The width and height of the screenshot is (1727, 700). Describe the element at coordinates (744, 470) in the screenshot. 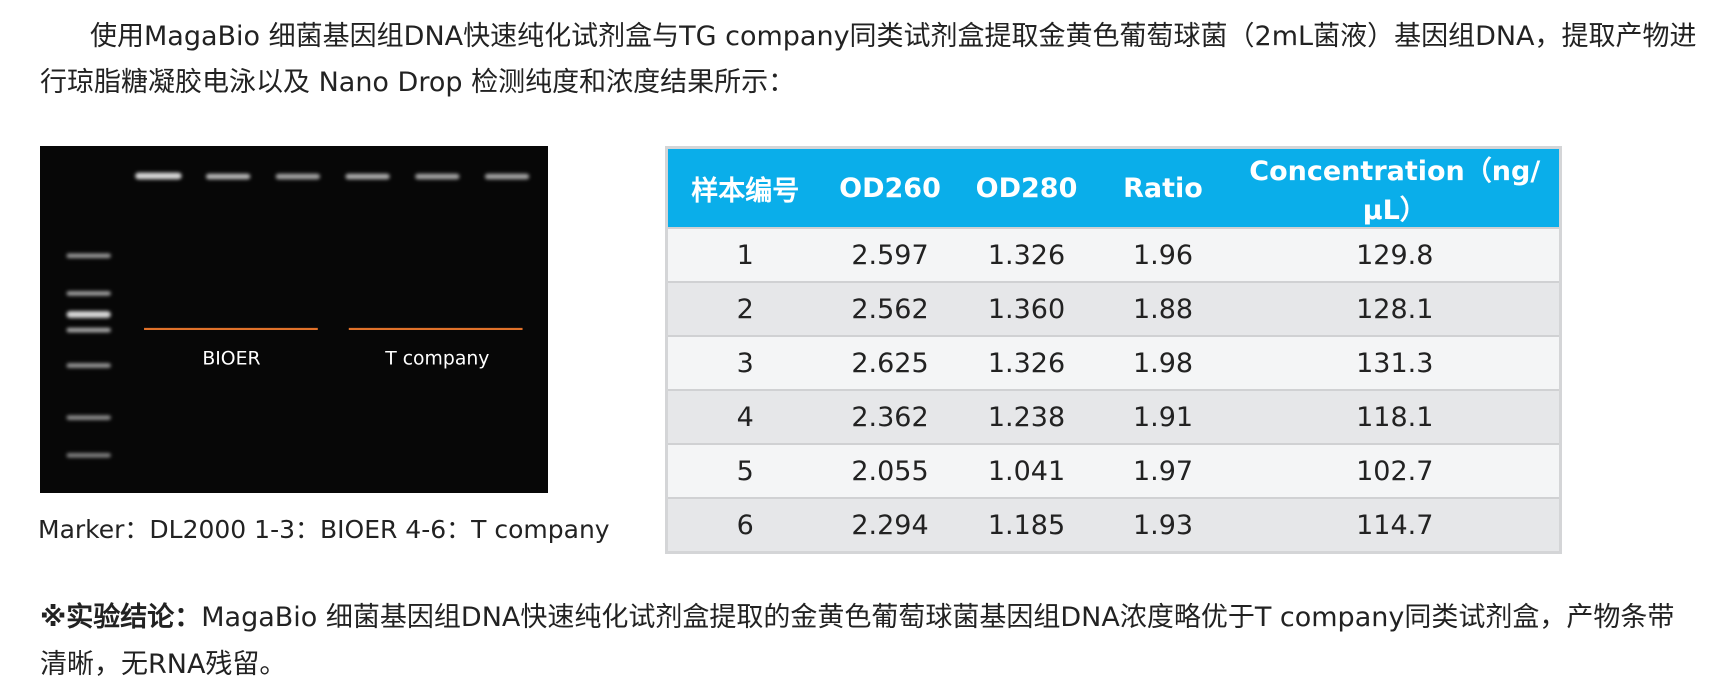

I see `table-cell: 5` at that location.